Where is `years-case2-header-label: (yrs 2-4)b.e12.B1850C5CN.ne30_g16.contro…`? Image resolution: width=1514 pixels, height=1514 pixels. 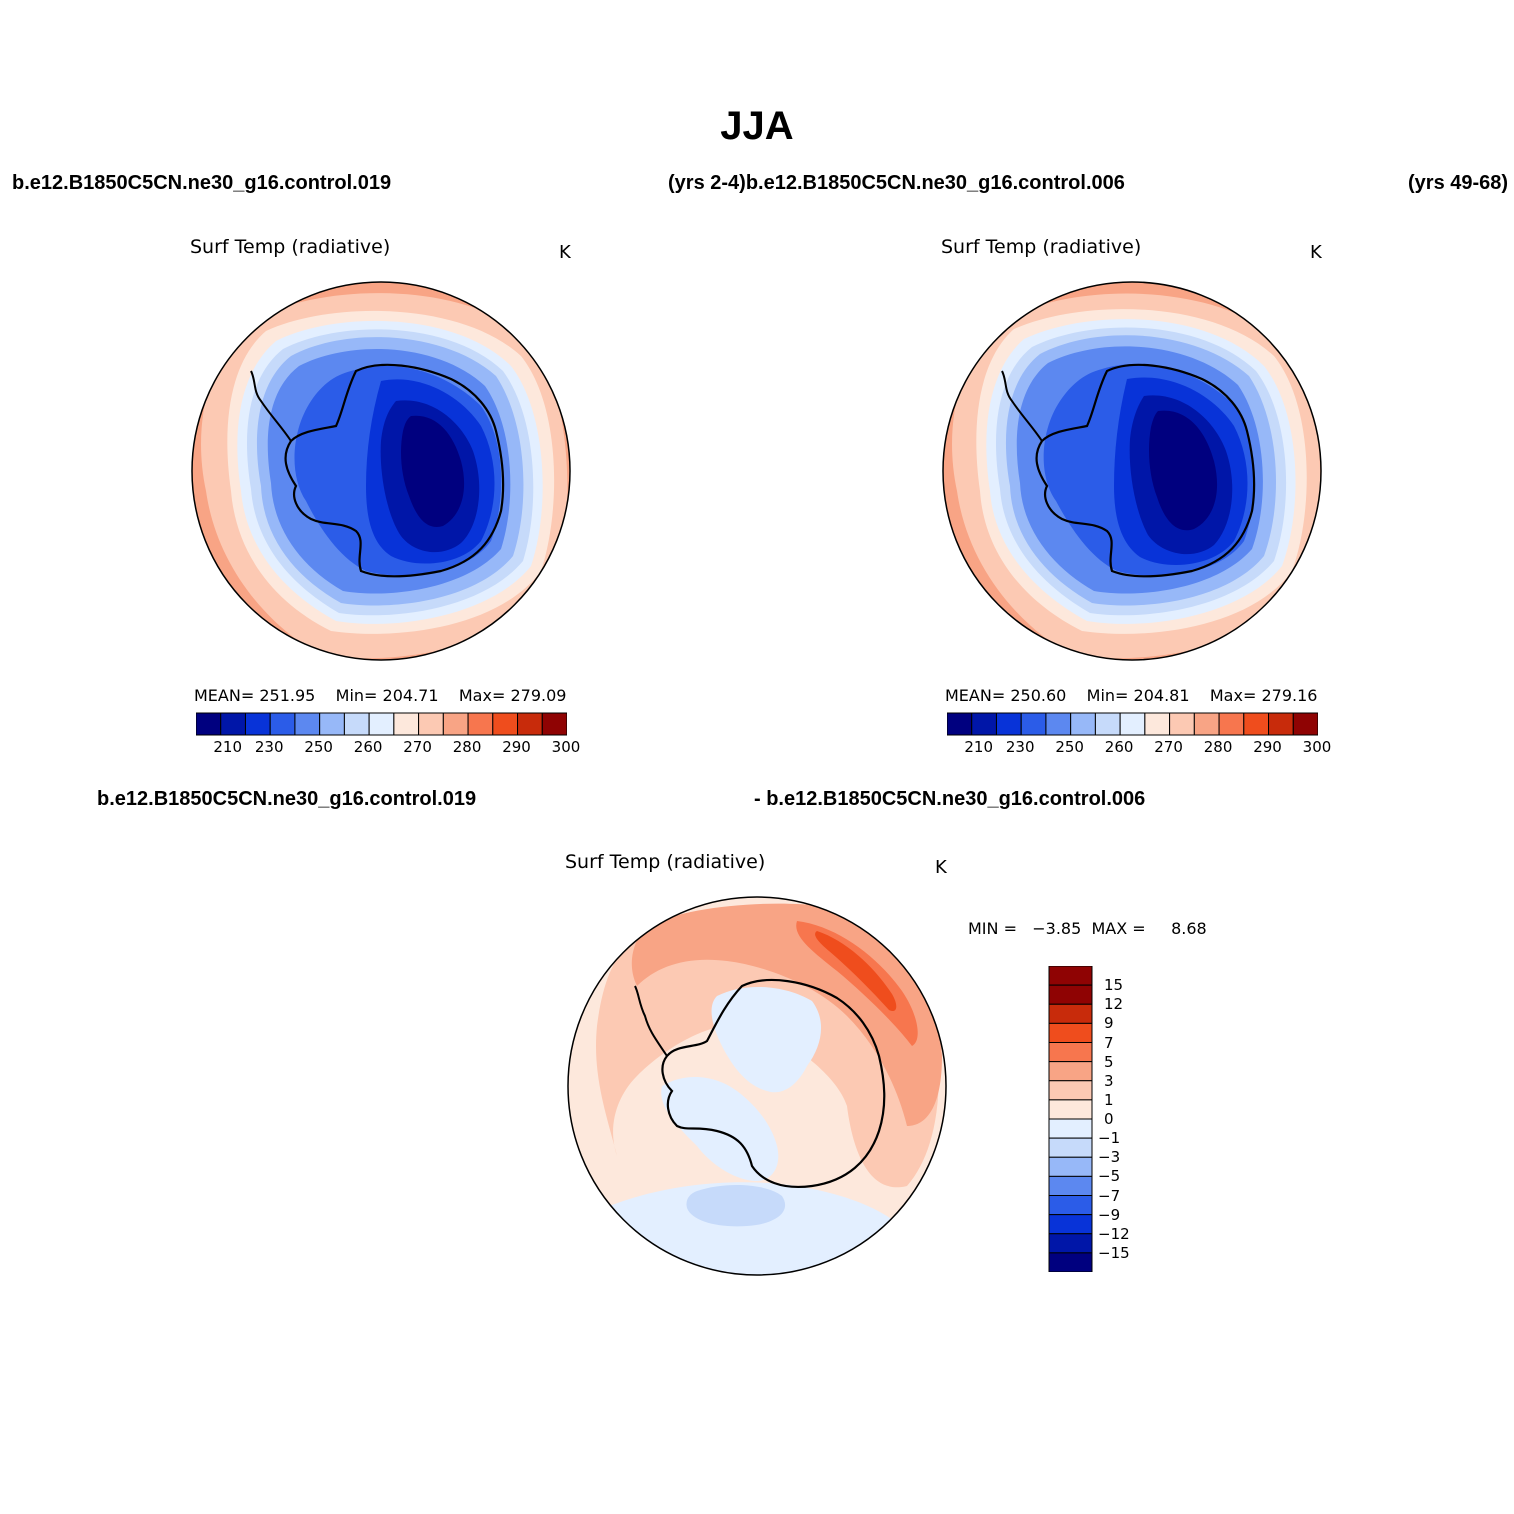
years-case2-header-label: (yrs 2-4)b.e12.B1850C5CN.ne30_g16.contro… is located at coordinates (896, 183).